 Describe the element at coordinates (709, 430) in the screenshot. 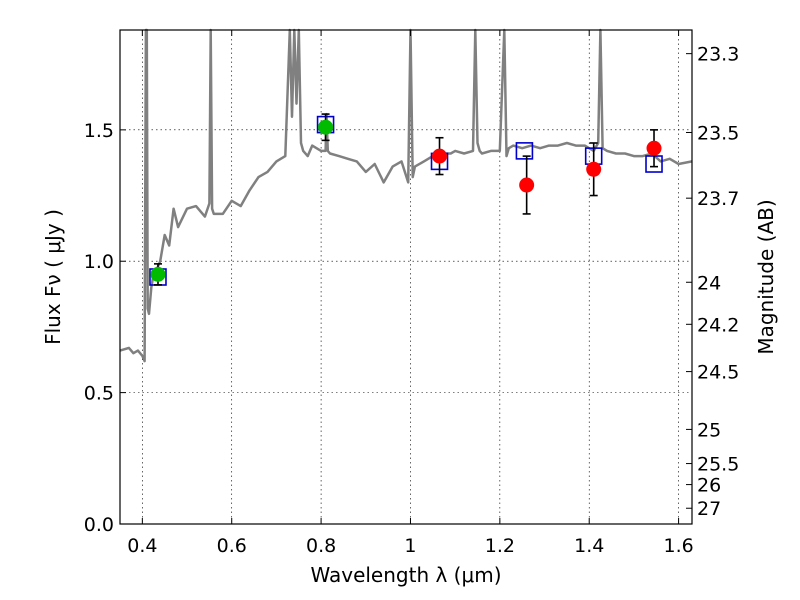

I see `mag-tick-label: 25` at that location.